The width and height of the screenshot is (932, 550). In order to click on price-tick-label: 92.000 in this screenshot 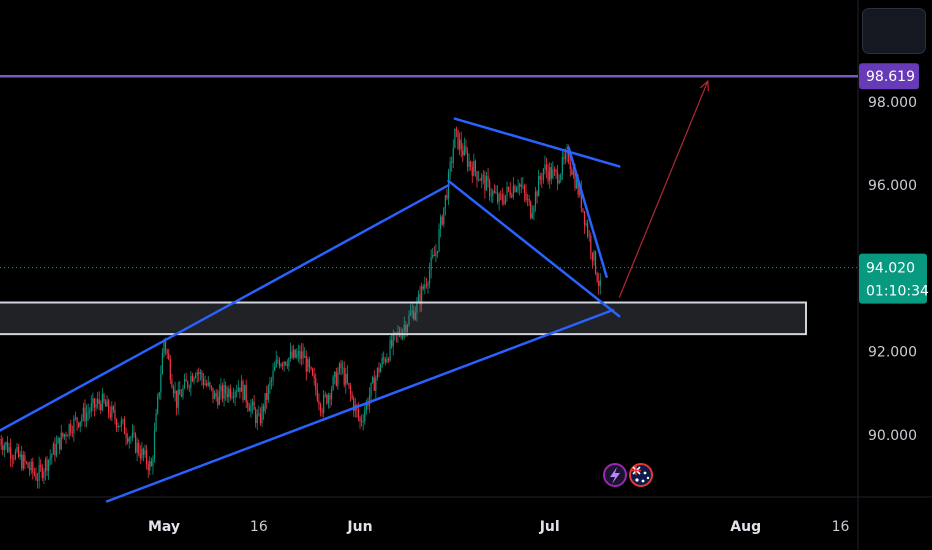, I will do `click(892, 353)`.